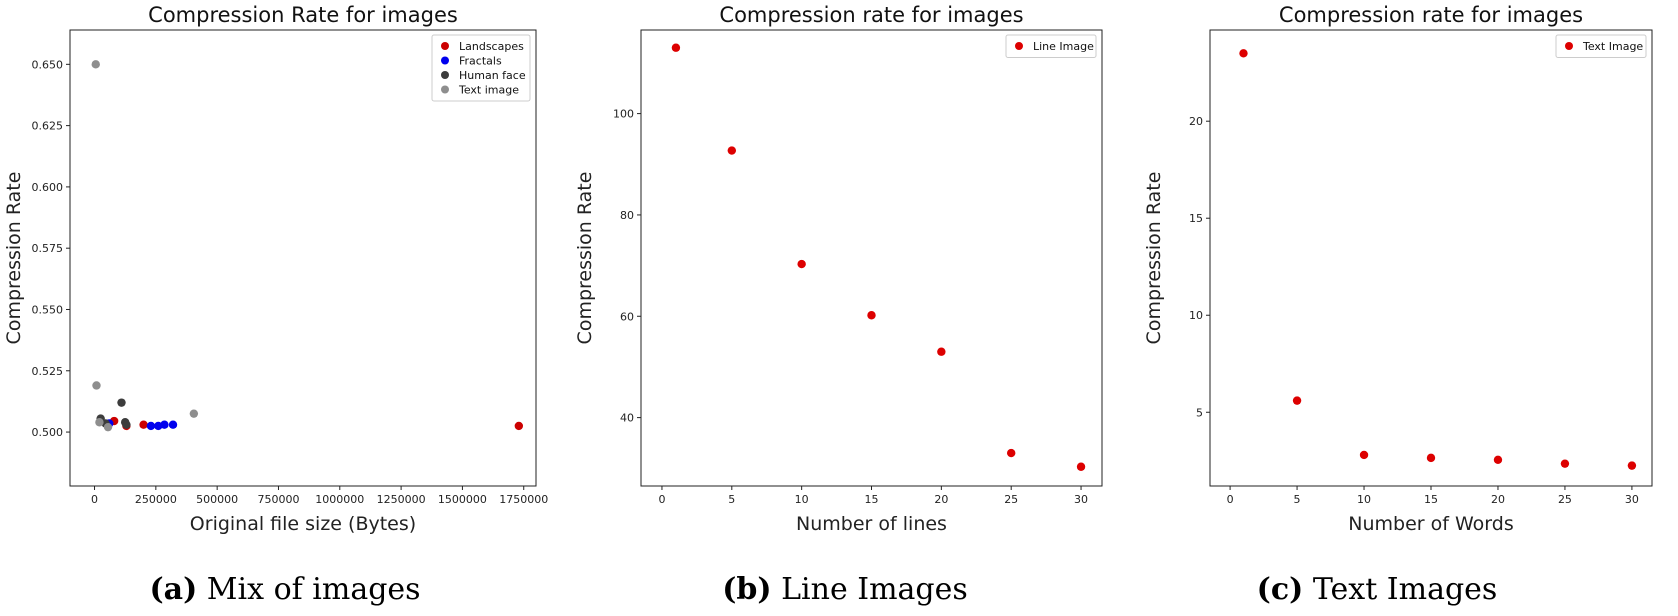 The height and width of the screenshot is (616, 1678). I want to click on caption-b: (b) Line Images, so click(845, 589).